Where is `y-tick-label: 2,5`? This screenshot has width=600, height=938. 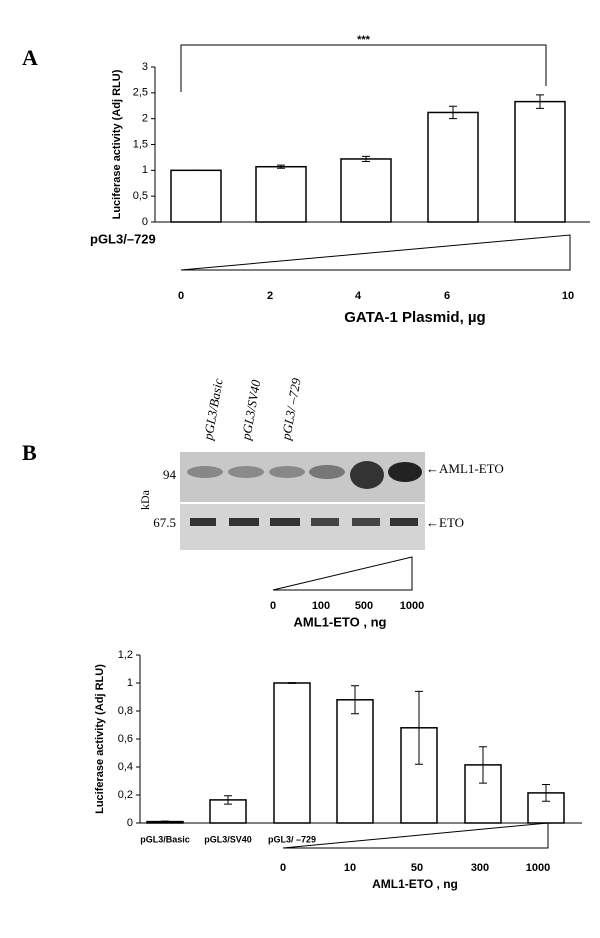
y-tick-label: 2,5 is located at coordinates (140, 93).